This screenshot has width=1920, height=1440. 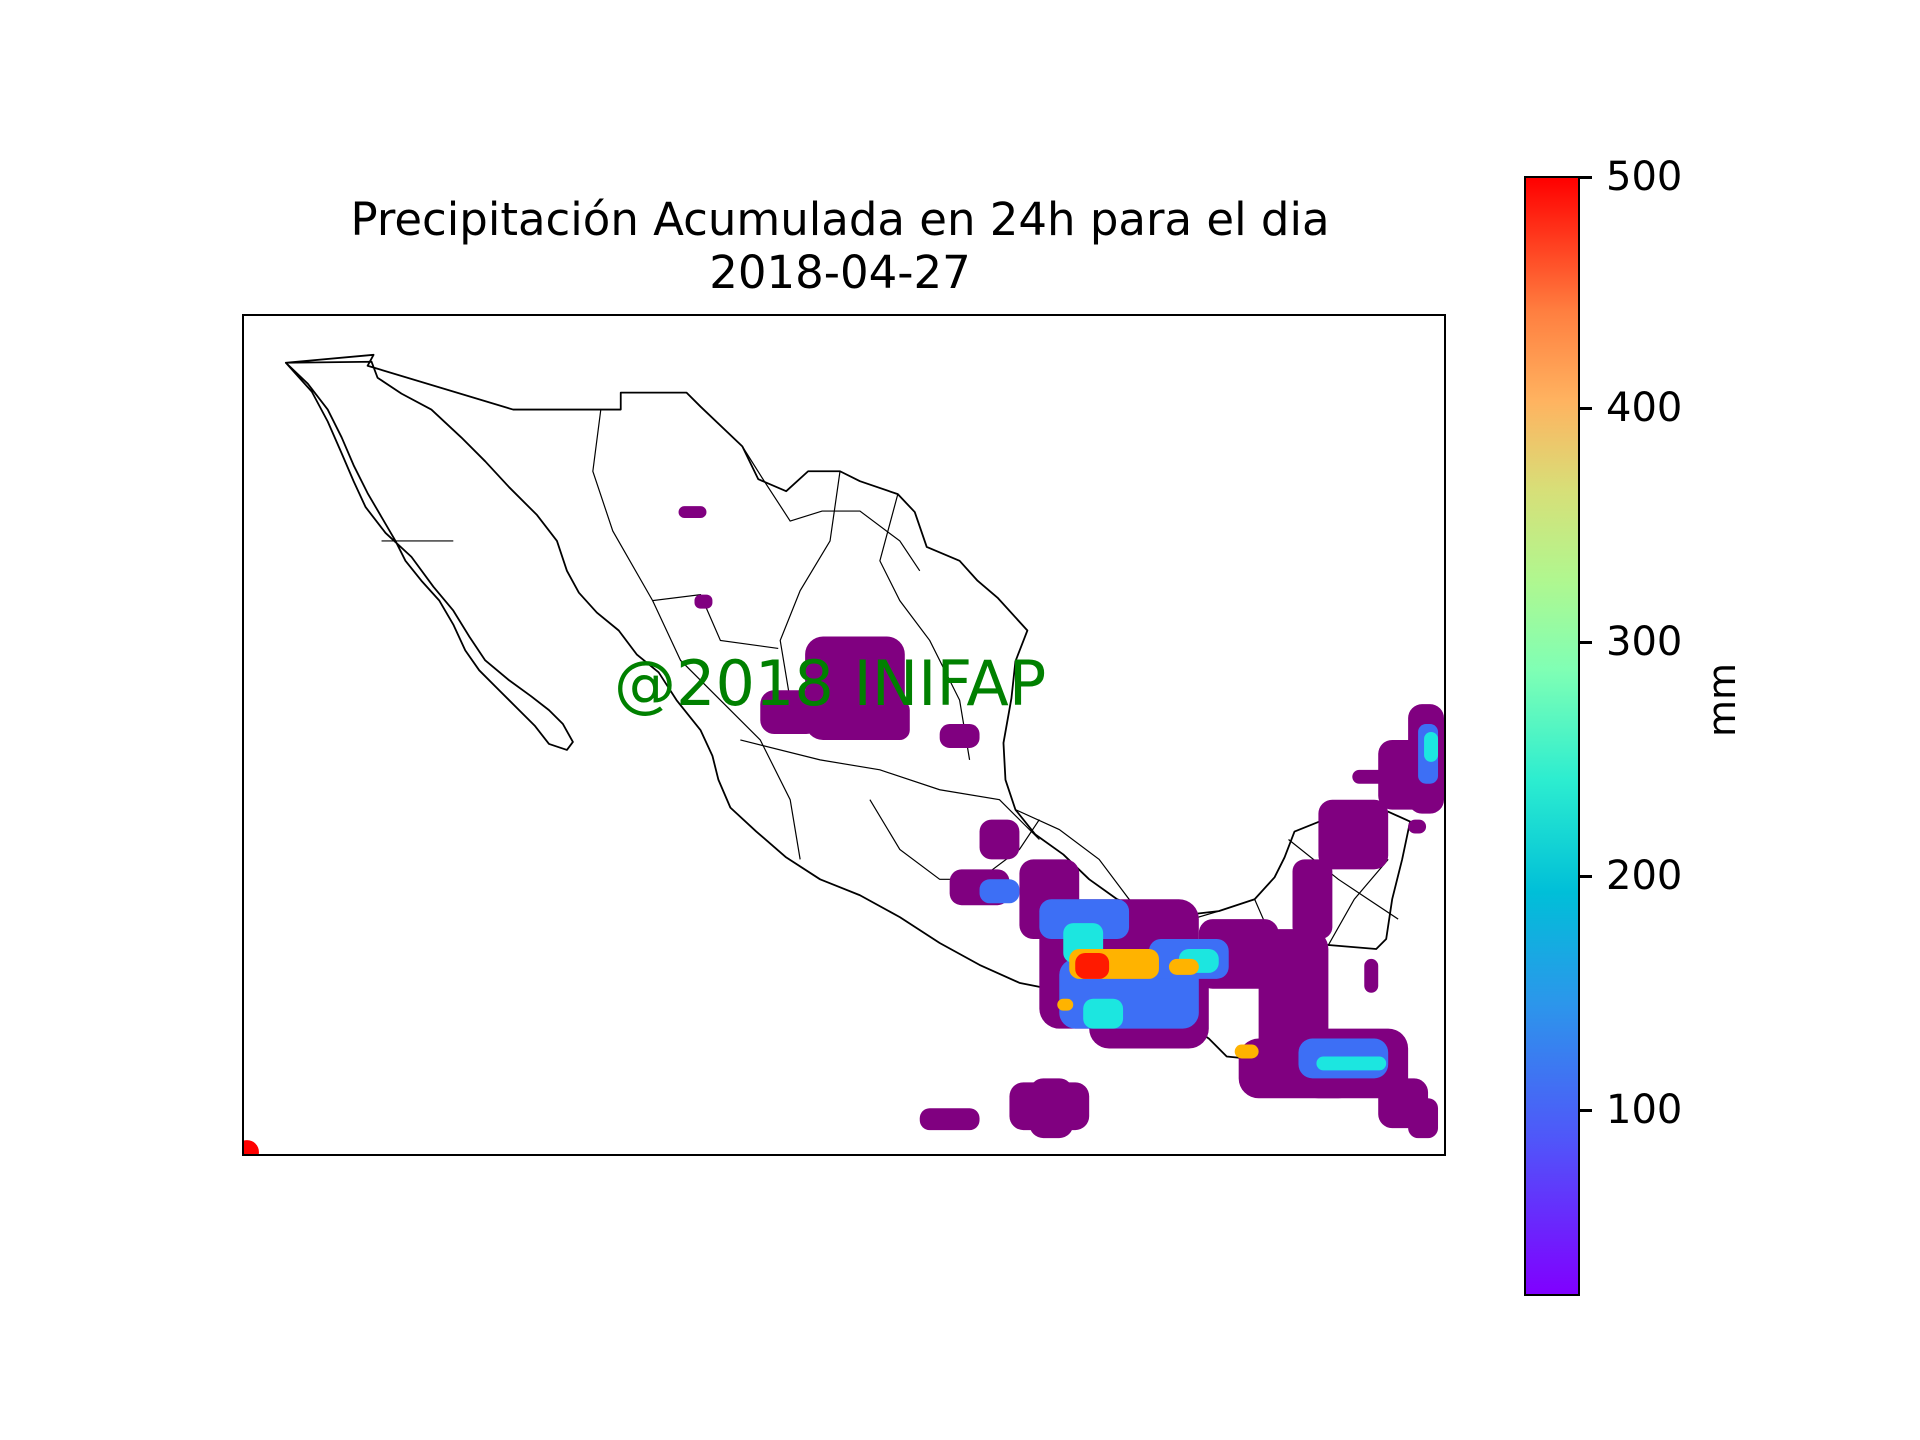 I want to click on colorbar-tick-label: 200, so click(x=1644, y=876).